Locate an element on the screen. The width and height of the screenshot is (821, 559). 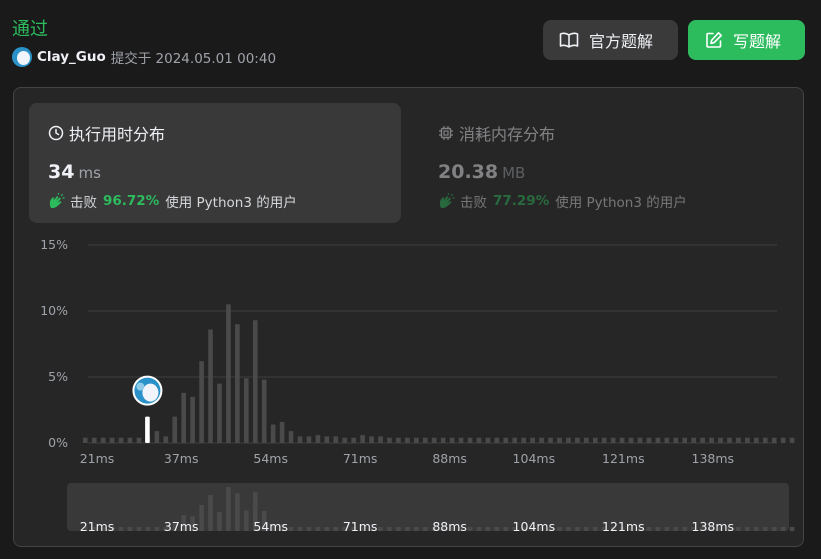
clap-icon is located at coordinates (447, 201).